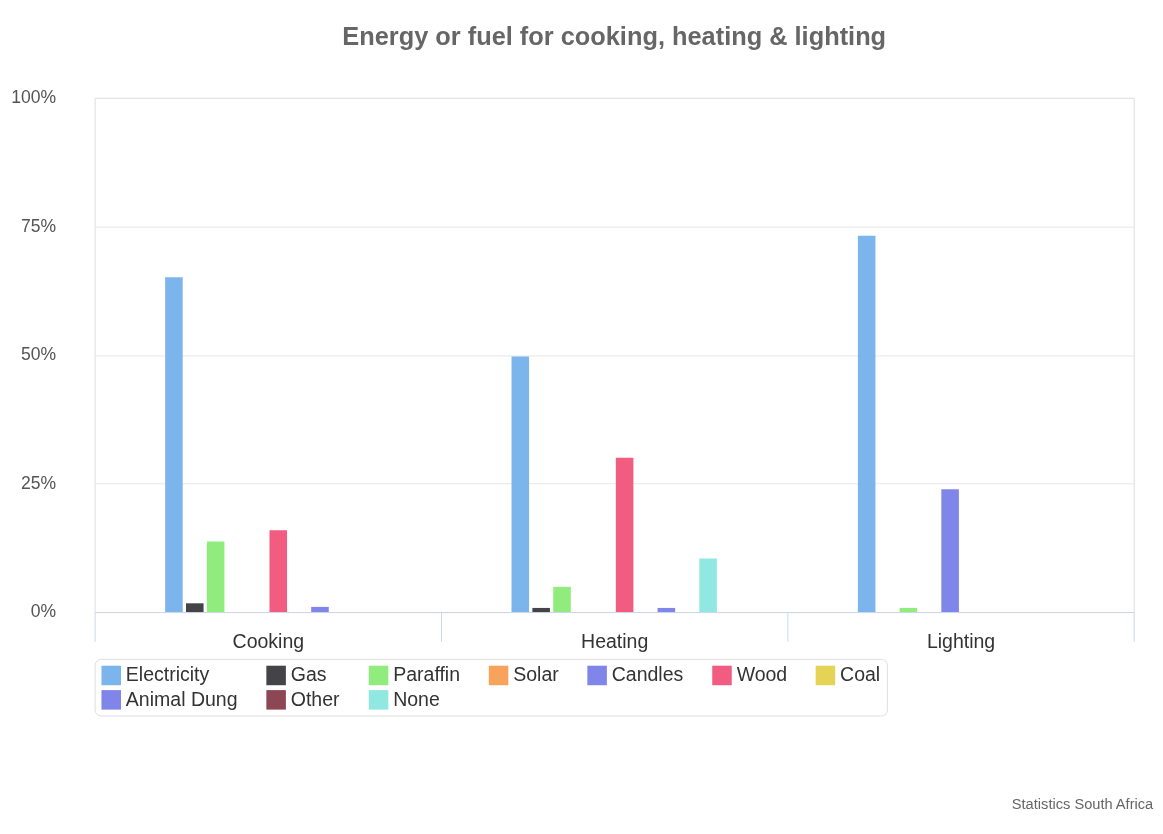  What do you see at coordinates (268, 640) in the screenshot?
I see `x-tick-label: Cooking` at bounding box center [268, 640].